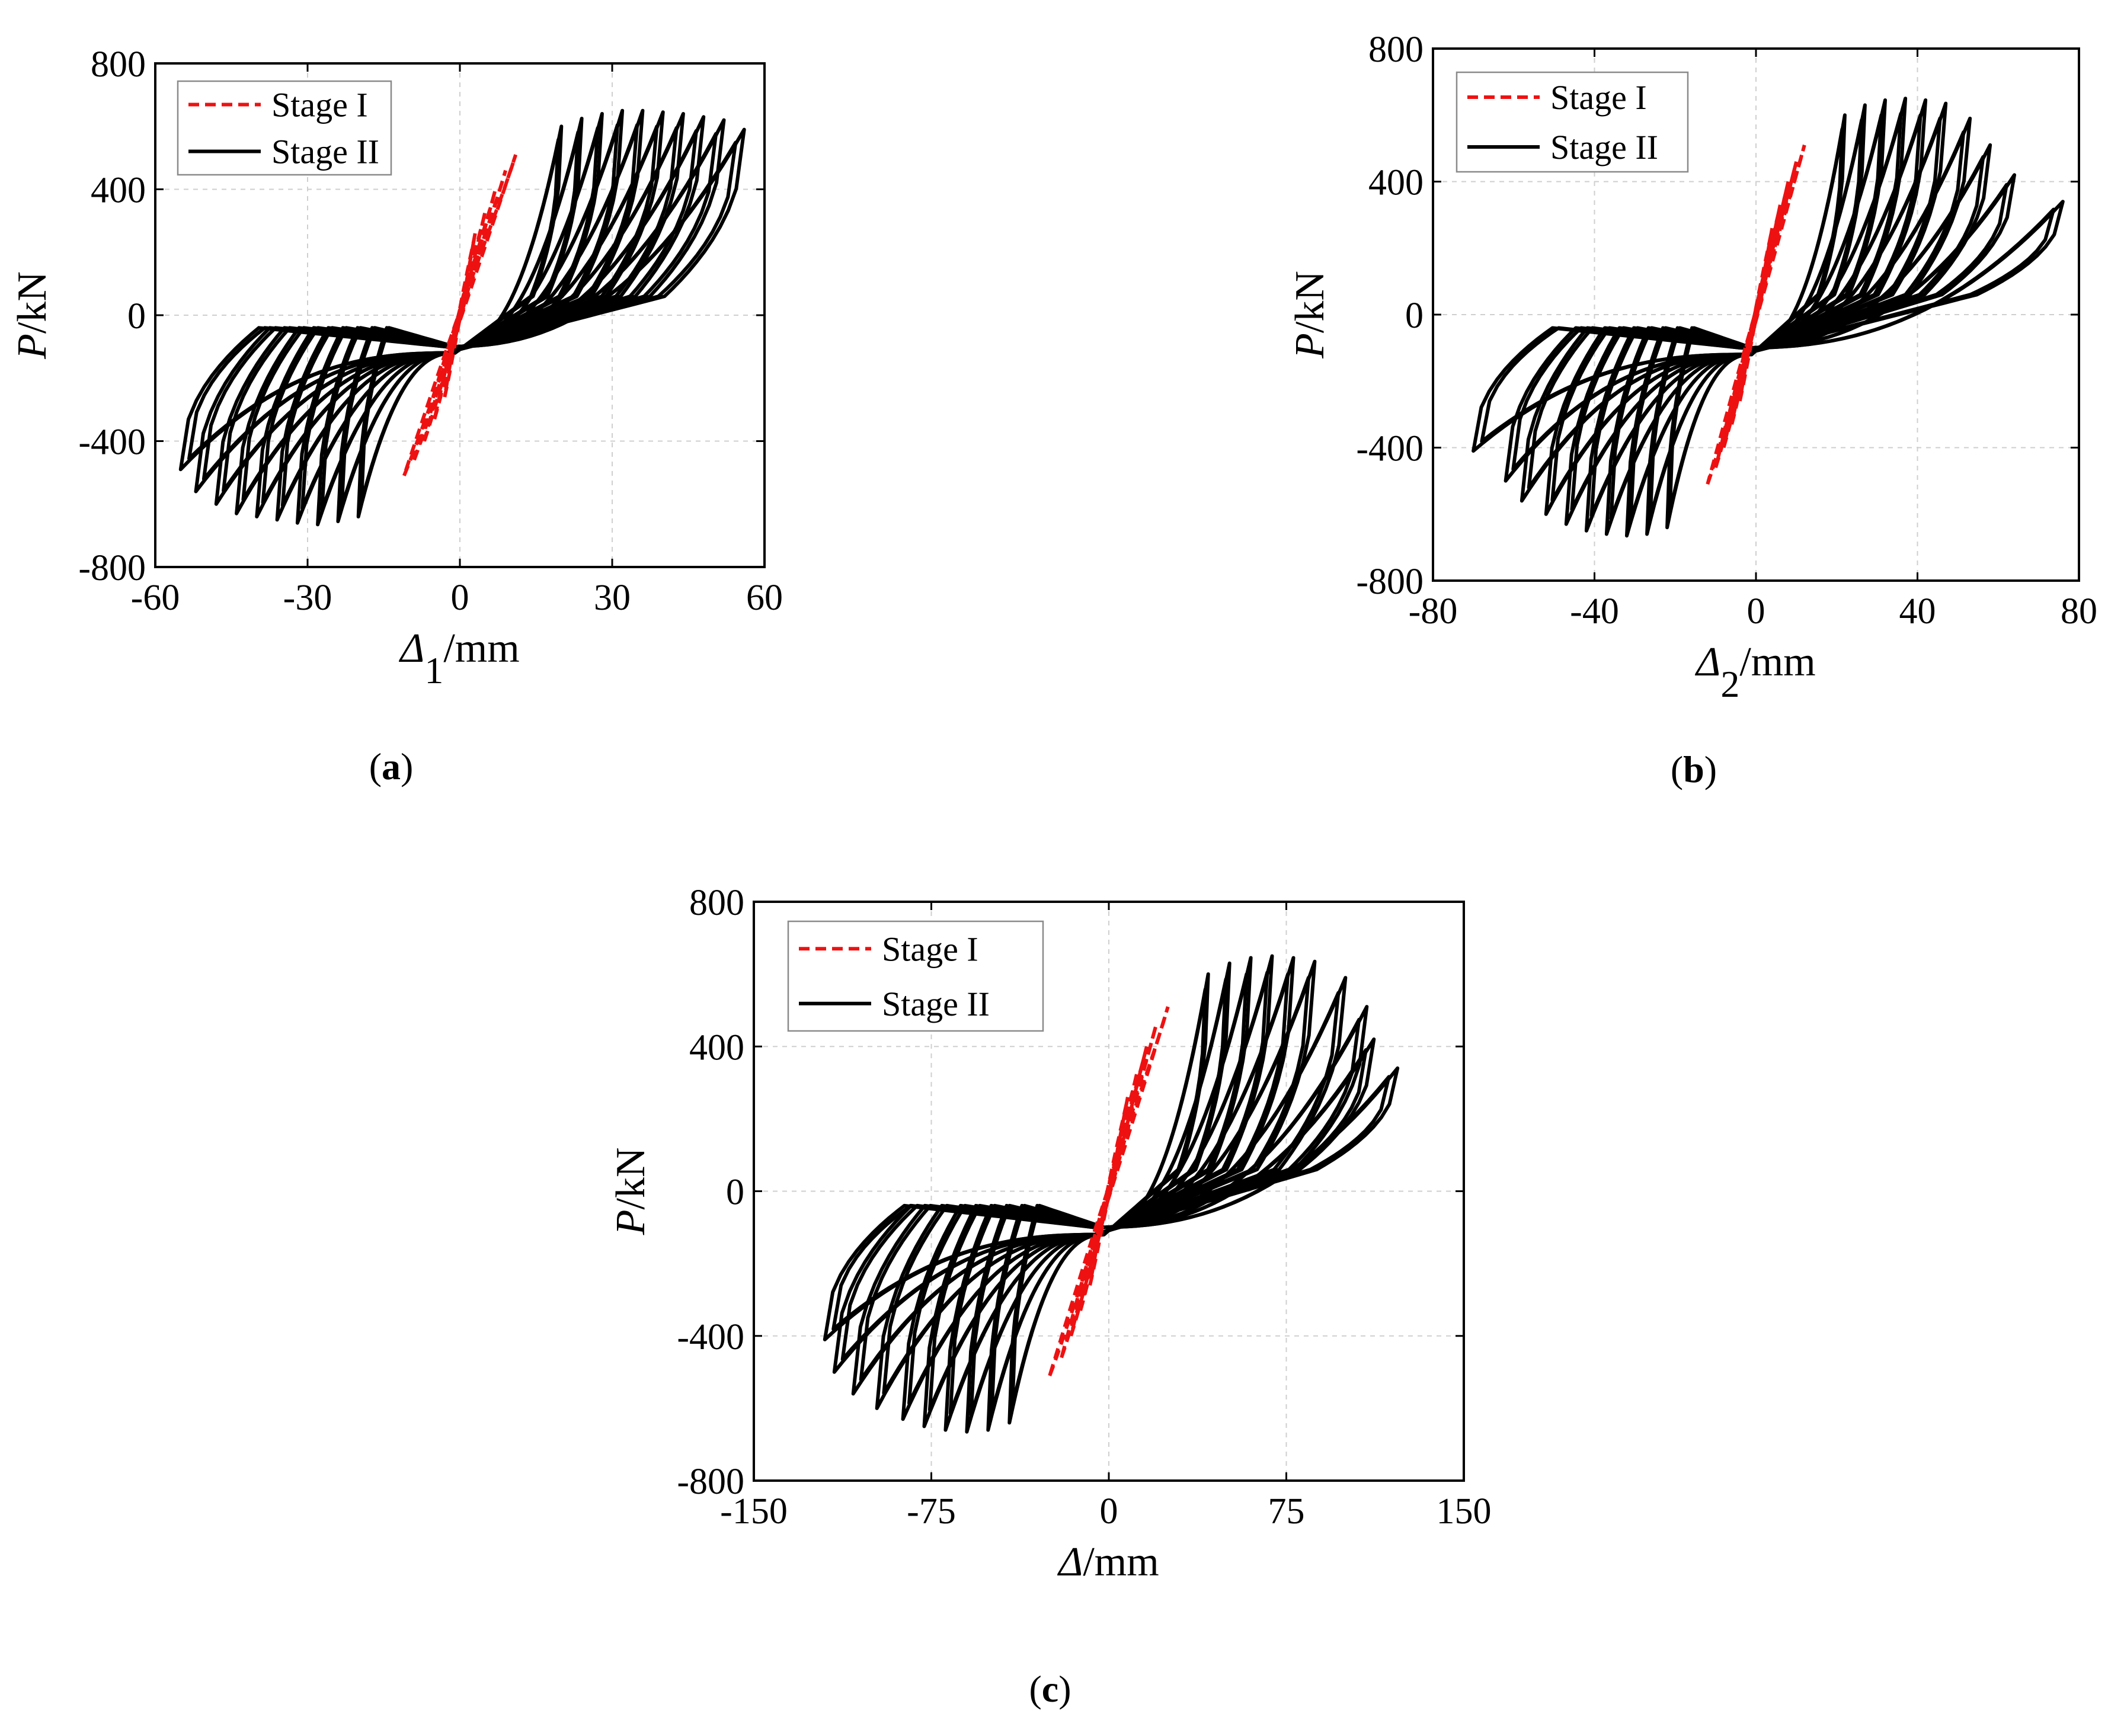 Image resolution: width=2108 pixels, height=1736 pixels. What do you see at coordinates (1464, 1512) in the screenshot?
I see `x-tick-label: 150` at bounding box center [1464, 1512].